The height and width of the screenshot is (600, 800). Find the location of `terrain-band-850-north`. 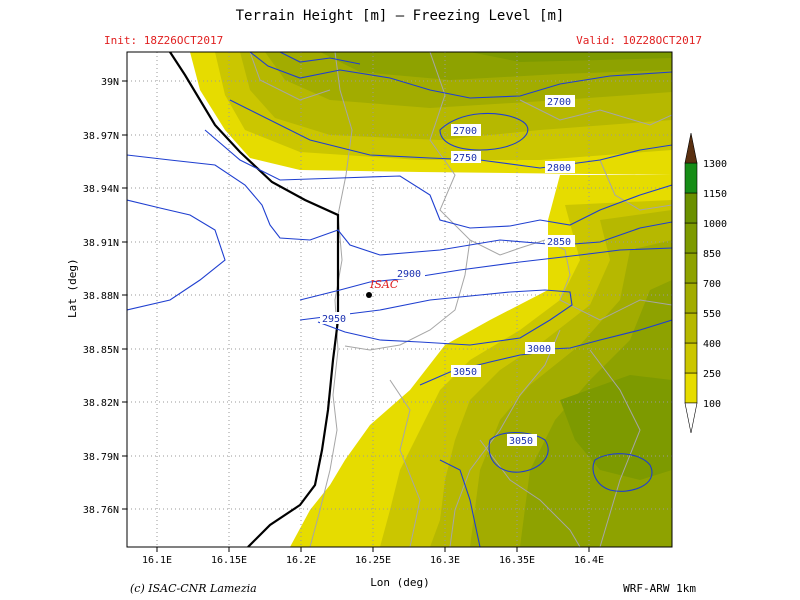

terrain-band-850-north is located at coordinates (571, 57).